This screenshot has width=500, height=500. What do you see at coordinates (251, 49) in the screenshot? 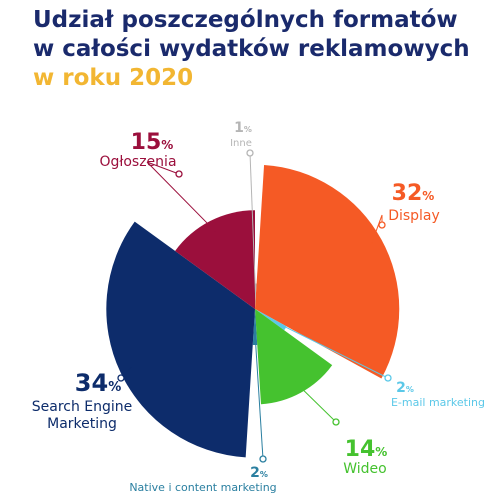
I see `title-line-2: w całości wydatków reklamowych` at bounding box center [251, 49].